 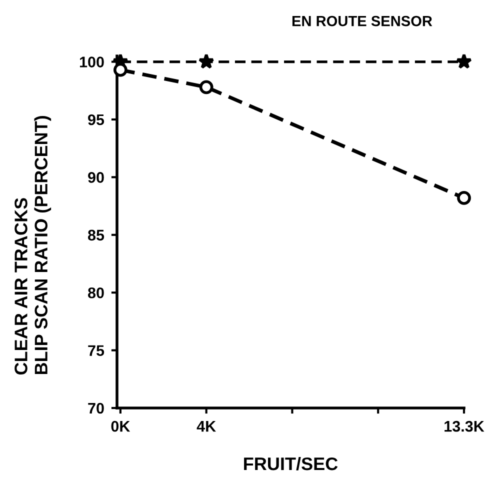 What do you see at coordinates (96, 235) in the screenshot?
I see `y-tick-label: 85` at bounding box center [96, 235].